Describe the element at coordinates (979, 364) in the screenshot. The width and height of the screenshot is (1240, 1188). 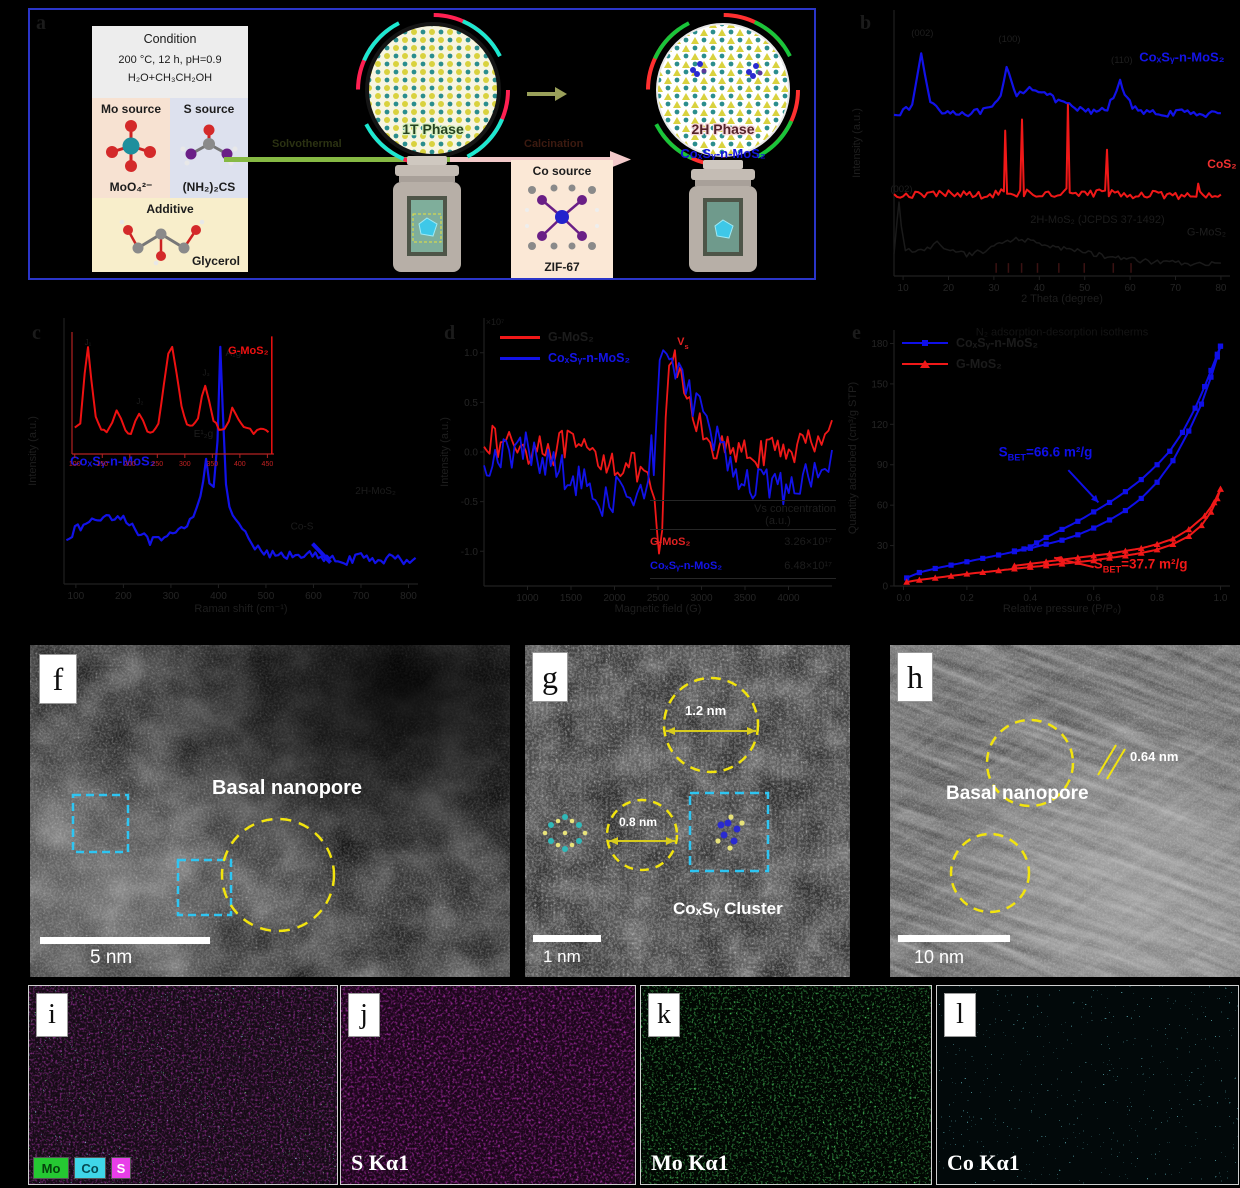
I see `bet-legend-red-label: G-MoS₂` at that location.